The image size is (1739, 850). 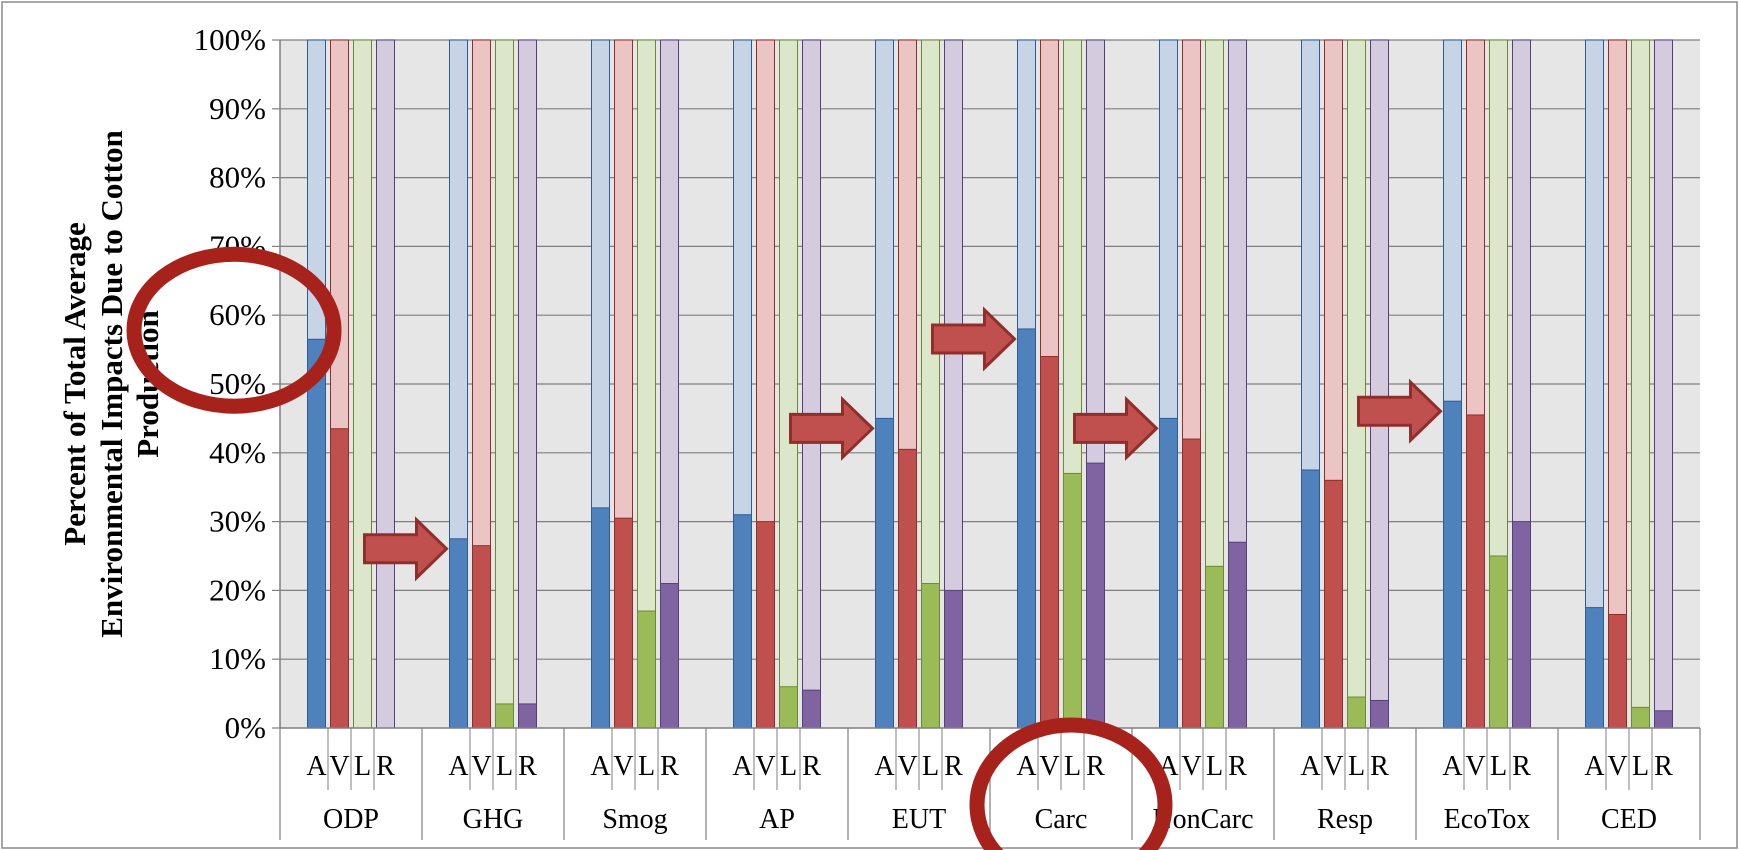 What do you see at coordinates (1061, 819) in the screenshot?
I see `category-label: Carc` at bounding box center [1061, 819].